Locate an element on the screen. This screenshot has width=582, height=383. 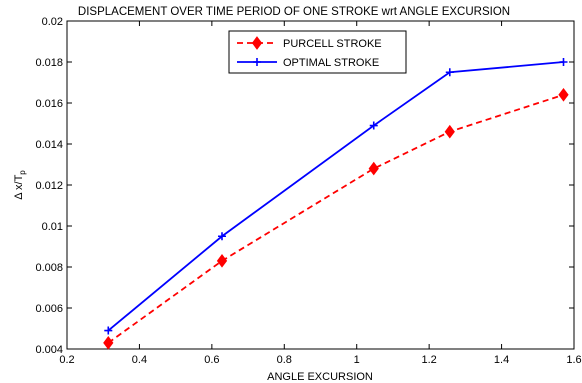
x-tick-label: 1 is located at coordinates (357, 360).